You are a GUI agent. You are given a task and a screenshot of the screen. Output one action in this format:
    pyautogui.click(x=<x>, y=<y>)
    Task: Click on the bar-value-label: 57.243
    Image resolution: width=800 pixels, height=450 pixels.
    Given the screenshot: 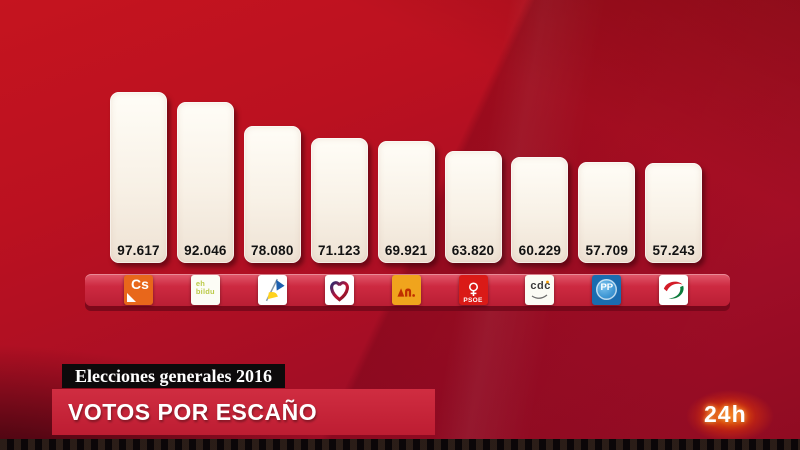 What is the action you would take?
    pyautogui.click(x=673, y=250)
    